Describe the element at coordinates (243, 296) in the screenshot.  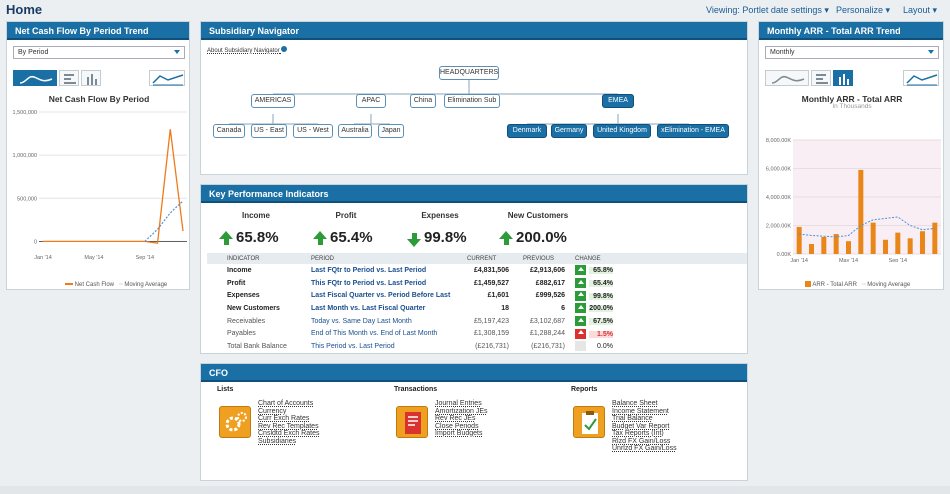
I see `indicator-cell: Expenses` at that location.